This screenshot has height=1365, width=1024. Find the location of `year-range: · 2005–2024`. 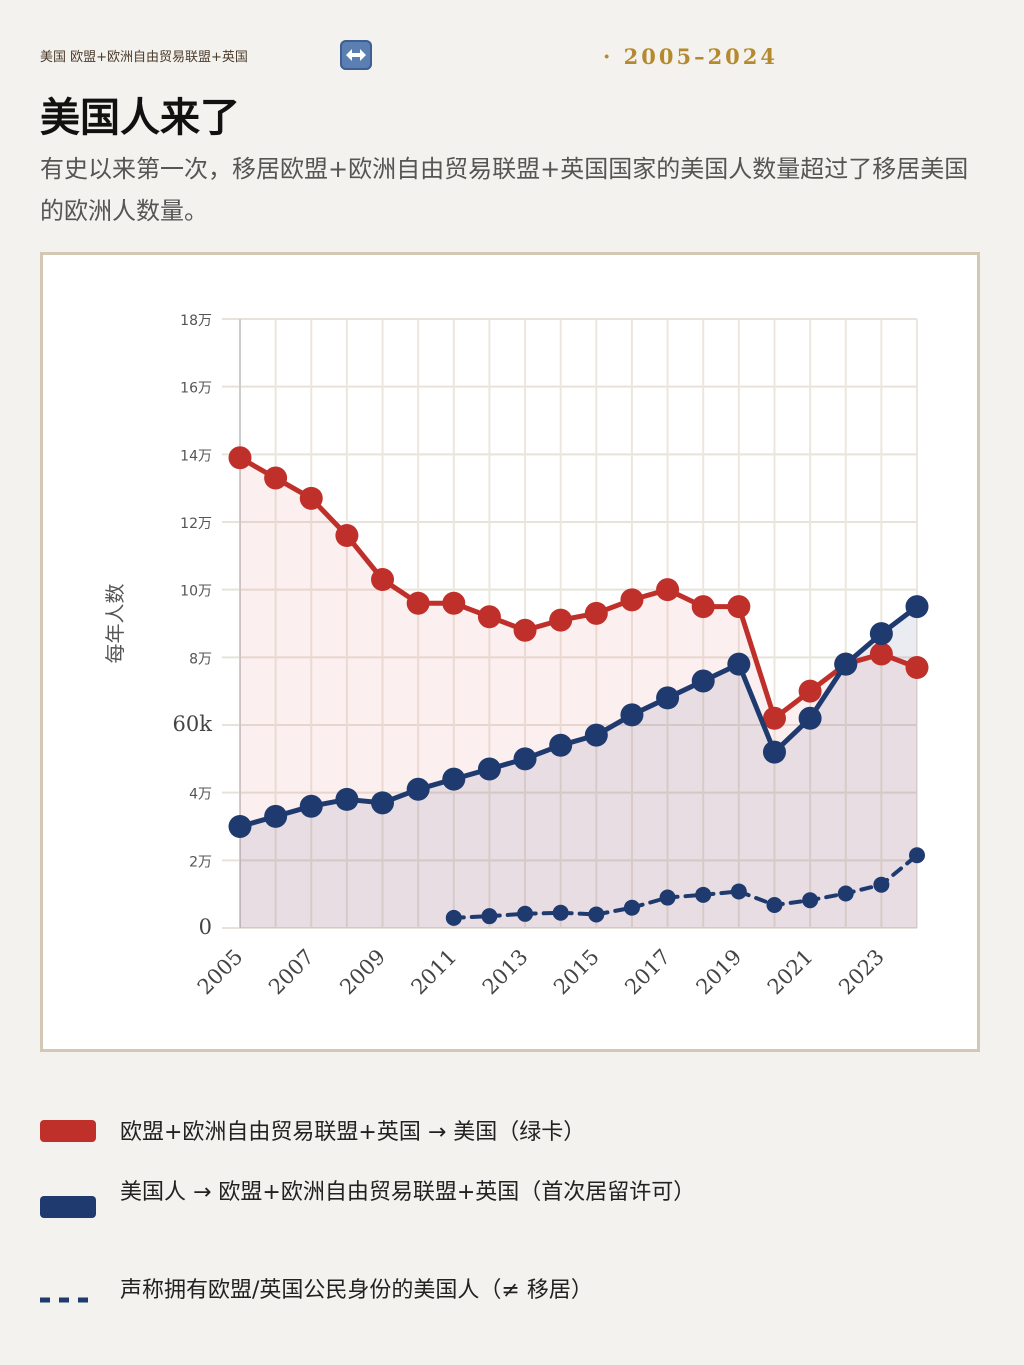

year-range: · 2005–2024 is located at coordinates (691, 56).